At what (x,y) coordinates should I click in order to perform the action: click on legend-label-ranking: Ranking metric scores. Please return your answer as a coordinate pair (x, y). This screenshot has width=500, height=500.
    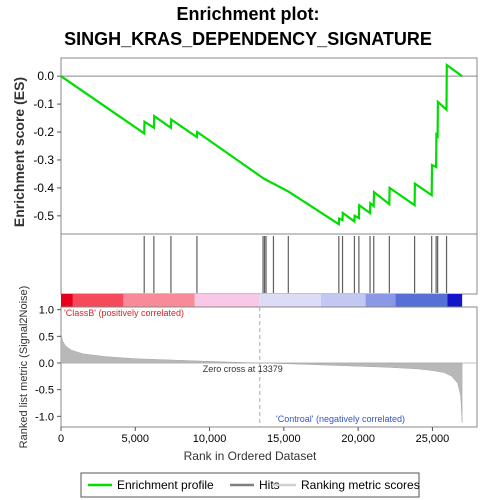
    Looking at the image, I should click on (360, 485).